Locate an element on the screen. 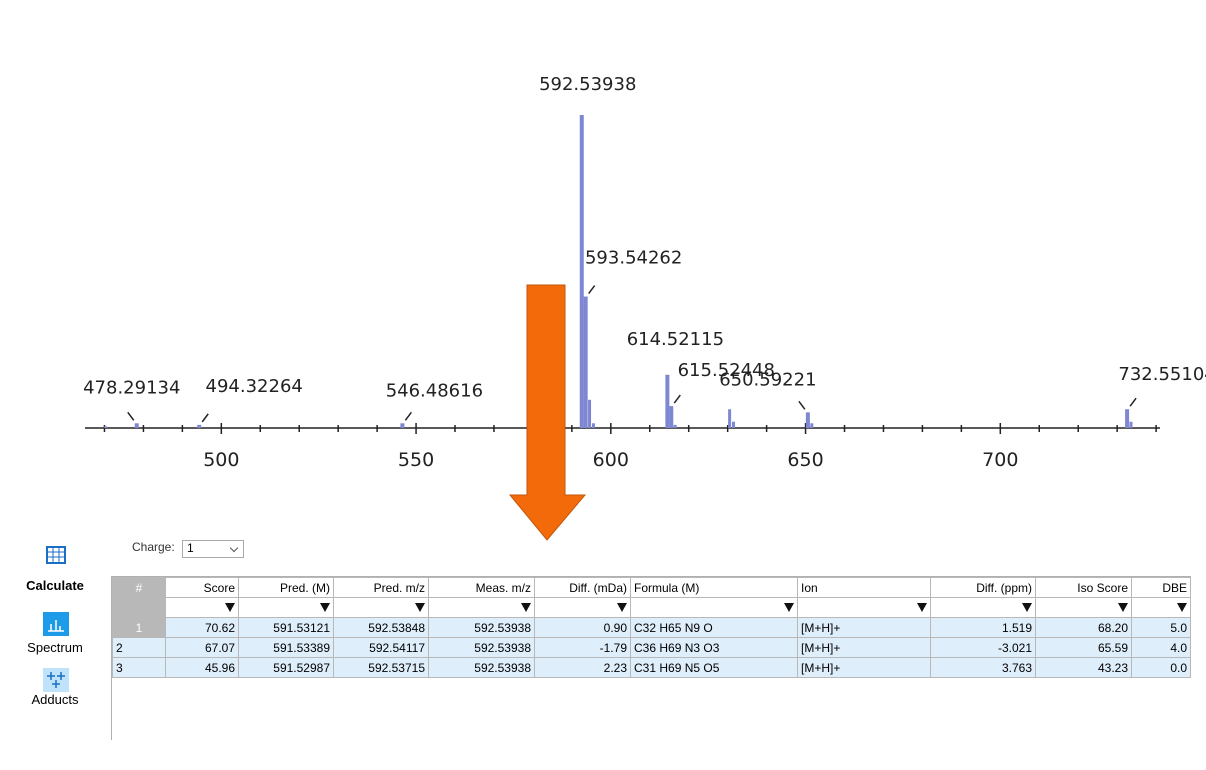 The width and height of the screenshot is (1206, 770). column-header: Formula (M) is located at coordinates (714, 587).